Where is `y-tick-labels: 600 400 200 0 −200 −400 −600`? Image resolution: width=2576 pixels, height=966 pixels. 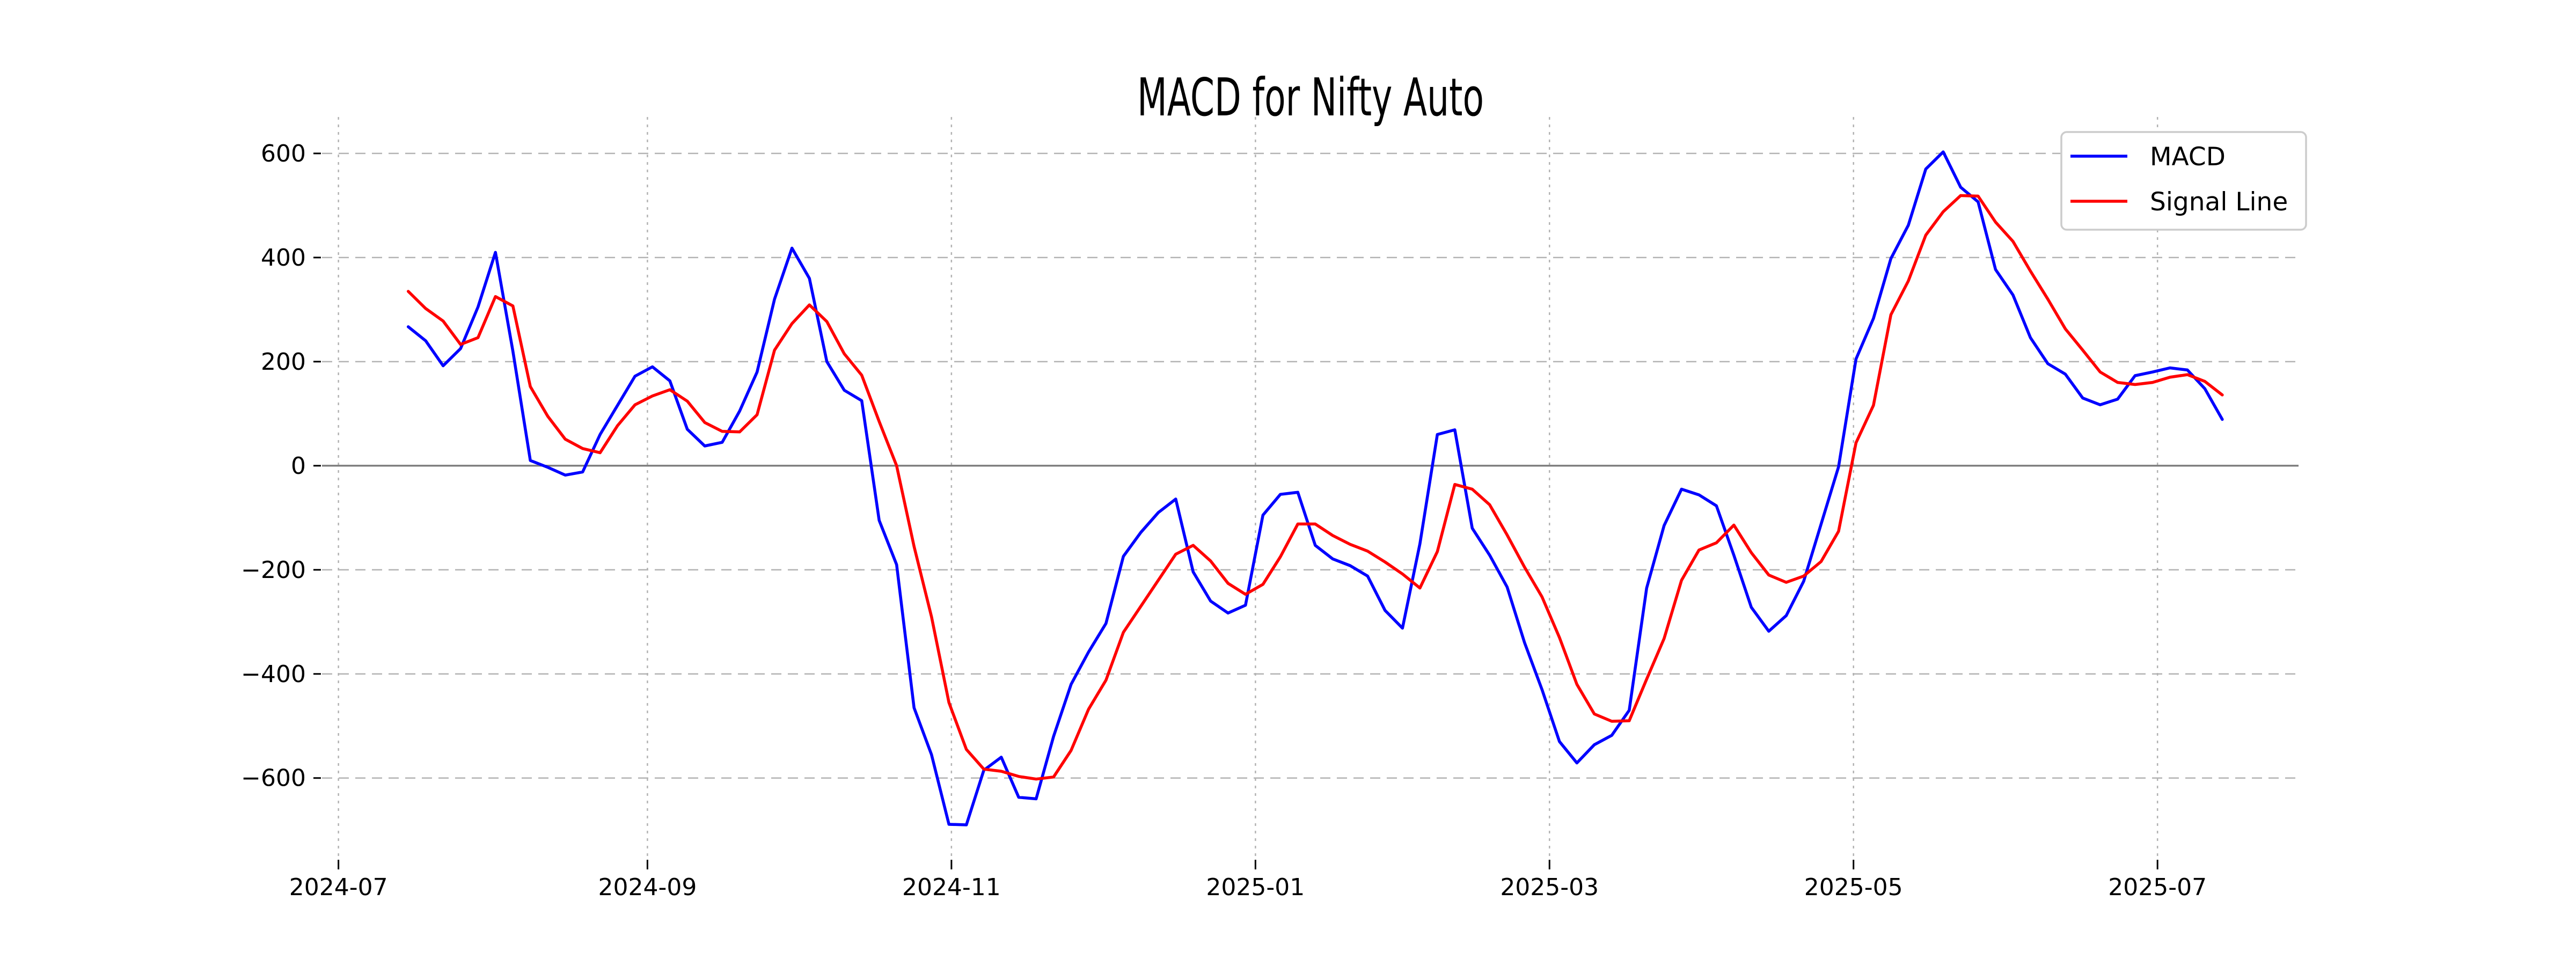 y-tick-labels: 600 400 200 0 −200 −400 −600 is located at coordinates (273, 466).